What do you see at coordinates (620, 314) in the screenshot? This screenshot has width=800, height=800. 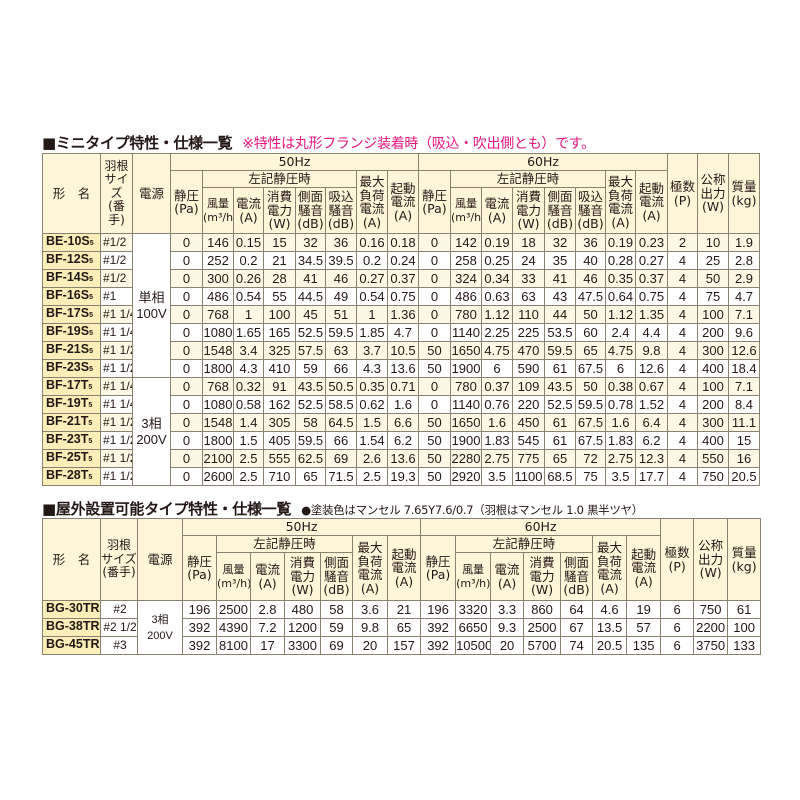 I see `value-cell: 1.12` at bounding box center [620, 314].